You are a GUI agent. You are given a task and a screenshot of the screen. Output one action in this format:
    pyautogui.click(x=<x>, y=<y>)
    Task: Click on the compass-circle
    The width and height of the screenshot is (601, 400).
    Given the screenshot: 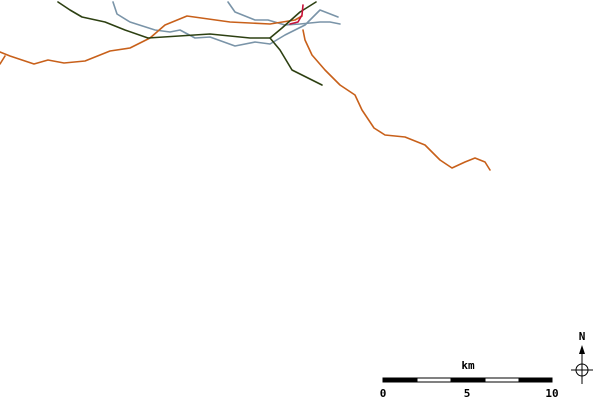 What is the action you would take?
    pyautogui.click(x=582, y=370)
    